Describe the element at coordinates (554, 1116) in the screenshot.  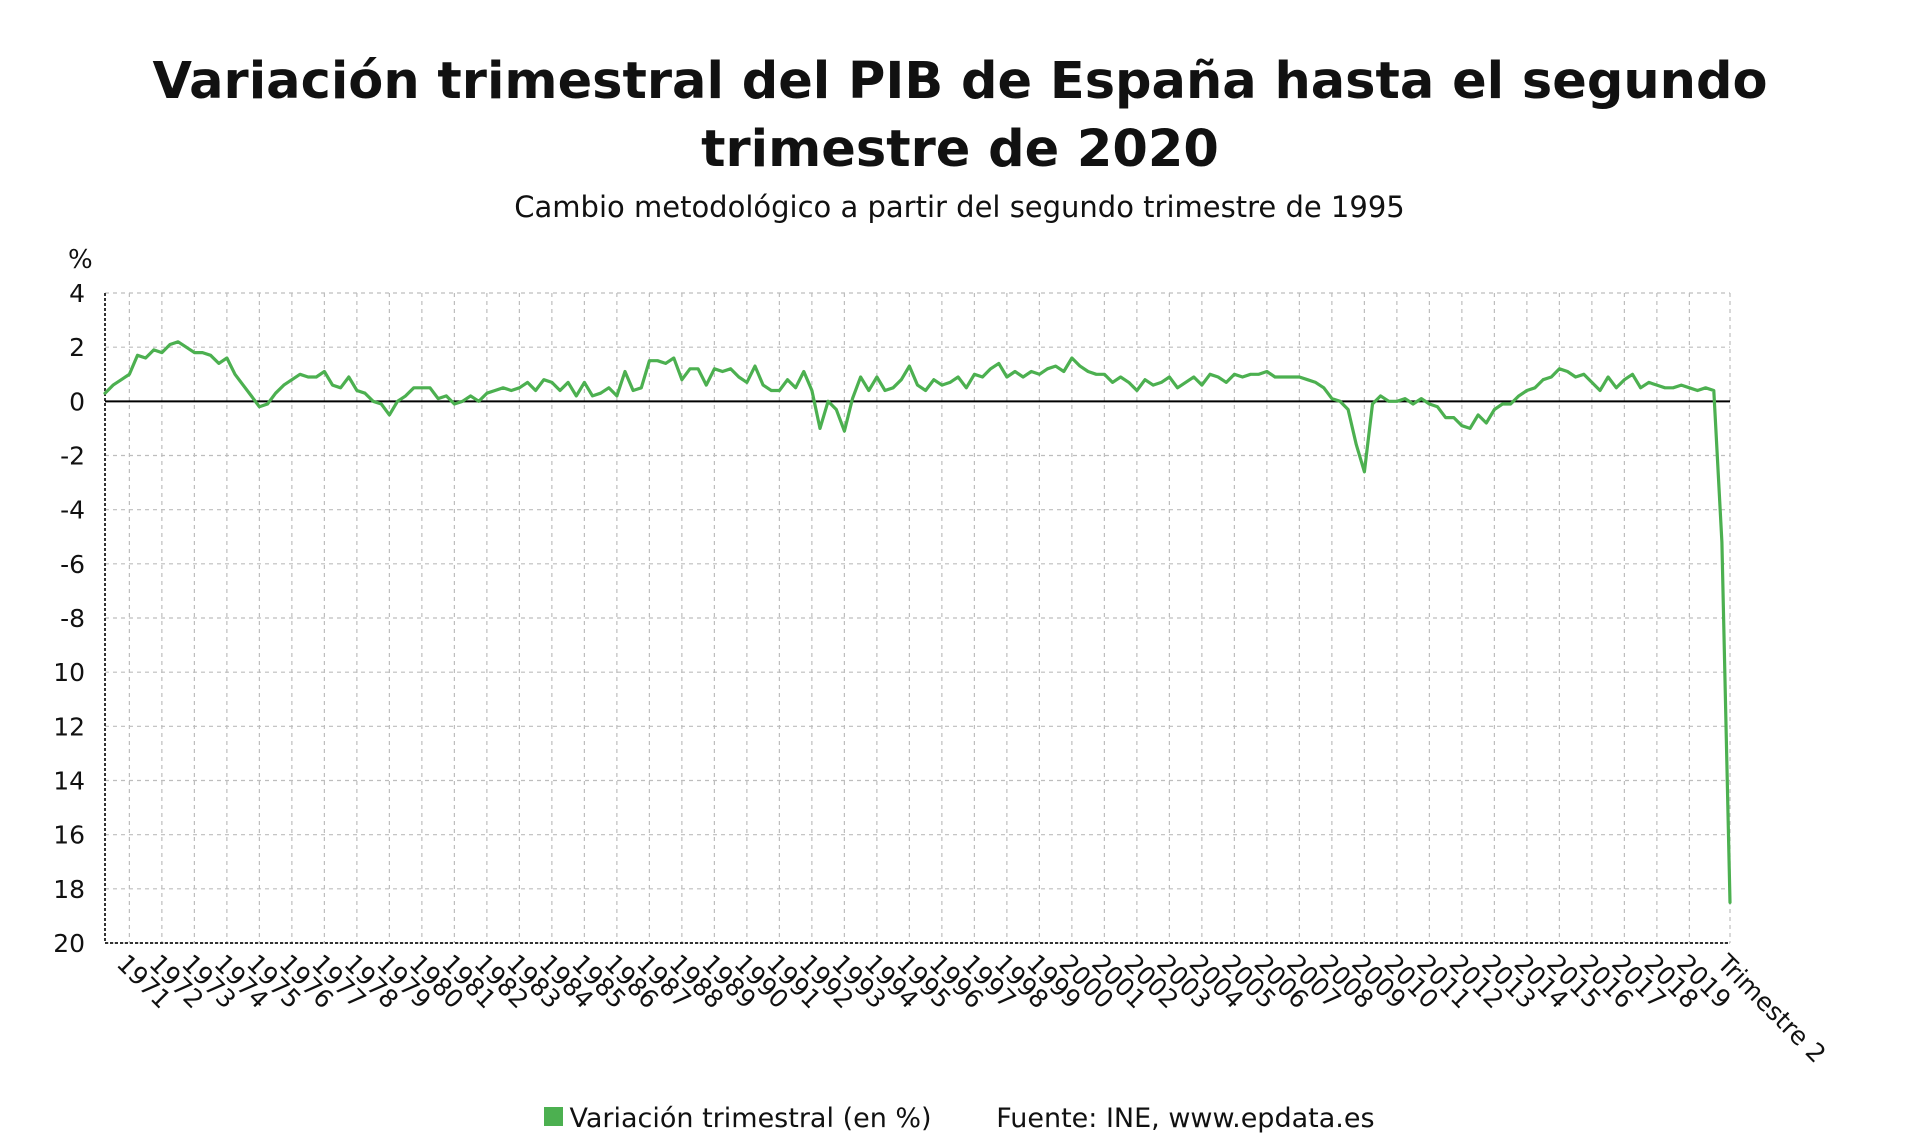
I see `legend-swatch` at that location.